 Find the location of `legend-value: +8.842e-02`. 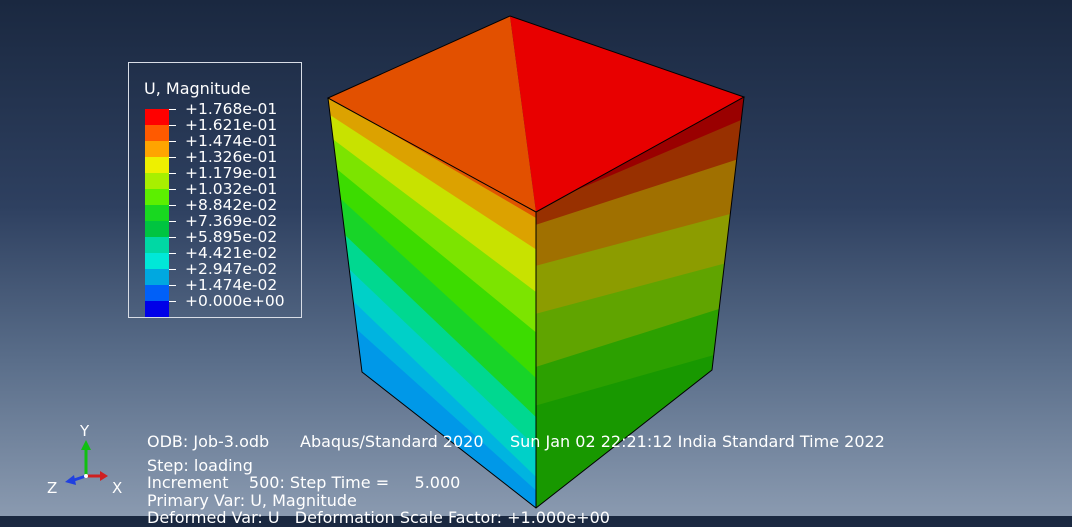

legend-value: +8.842e-02 is located at coordinates (231, 205).